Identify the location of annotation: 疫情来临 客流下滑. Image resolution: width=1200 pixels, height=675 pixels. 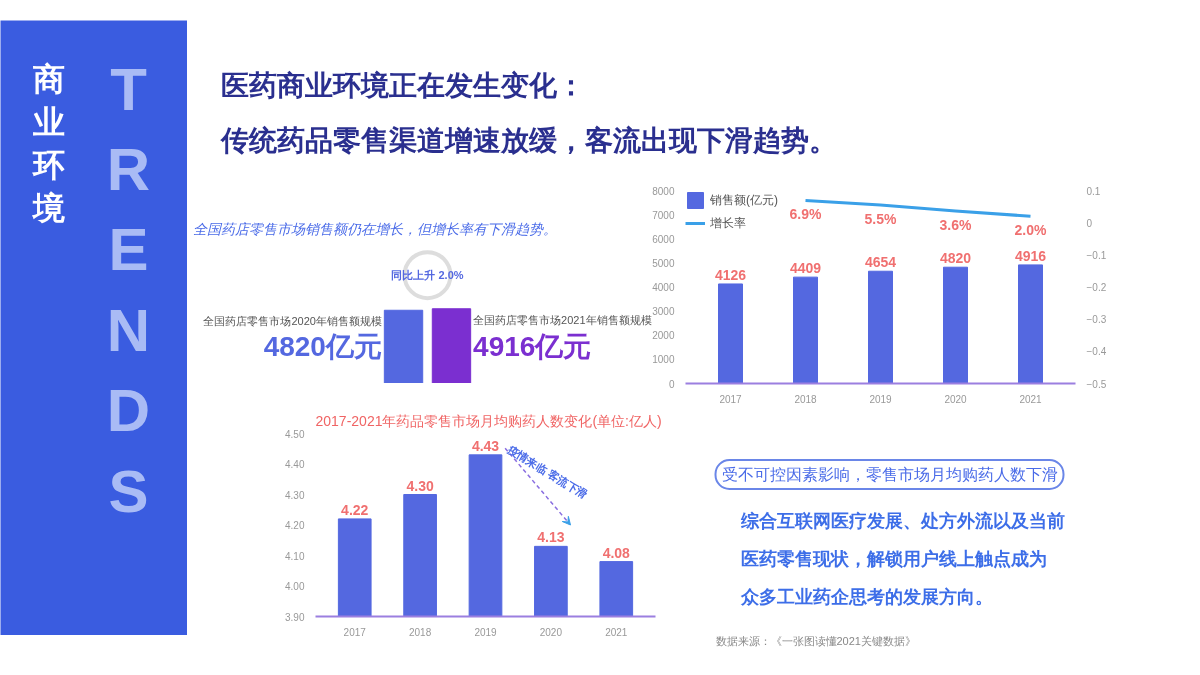
(547, 471).